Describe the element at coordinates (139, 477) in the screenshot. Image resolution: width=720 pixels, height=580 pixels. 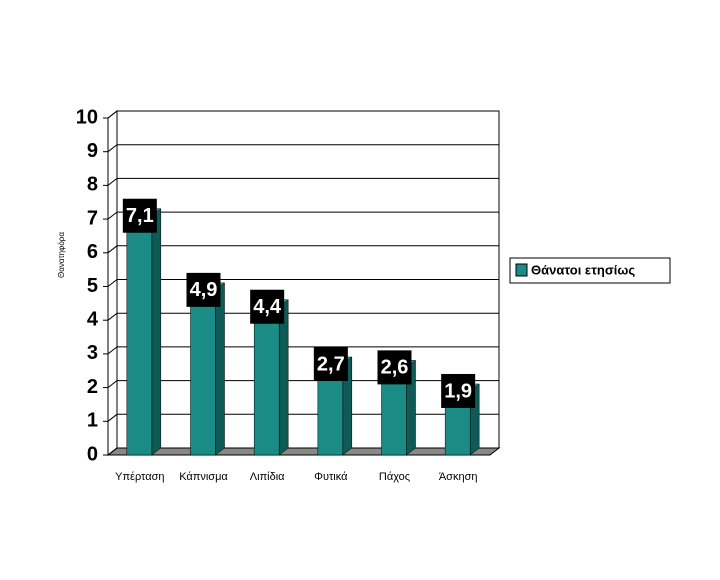
I see `x-tick-label: Υπέρταση` at that location.